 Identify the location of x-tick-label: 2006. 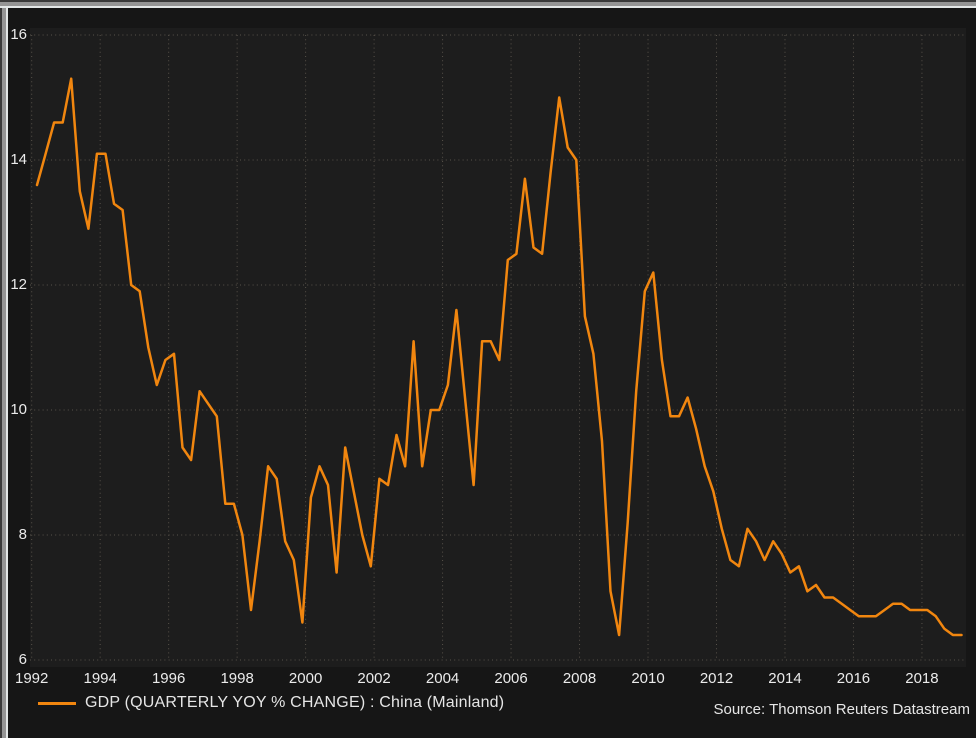
(511, 678).